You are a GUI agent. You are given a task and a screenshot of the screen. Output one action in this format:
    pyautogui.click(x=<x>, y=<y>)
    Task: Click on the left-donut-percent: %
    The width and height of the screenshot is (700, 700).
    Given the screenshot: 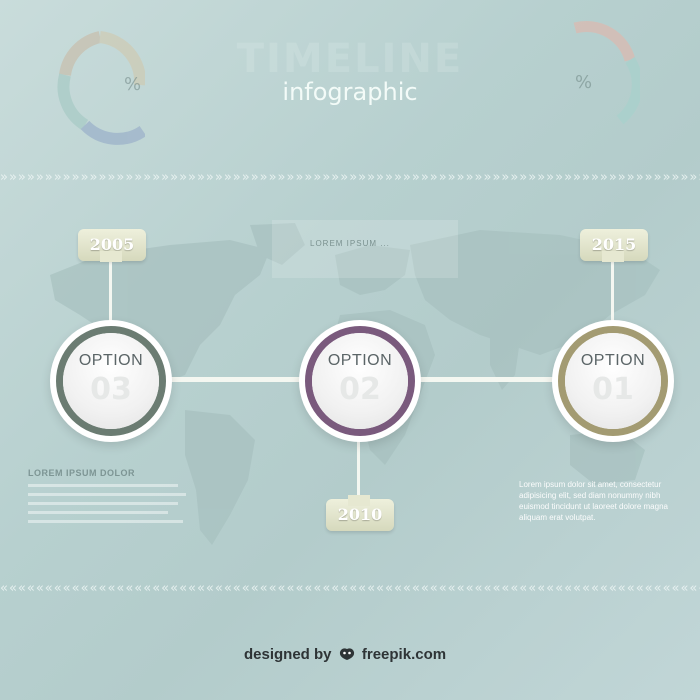 What is the action you would take?
    pyautogui.click(x=133, y=84)
    